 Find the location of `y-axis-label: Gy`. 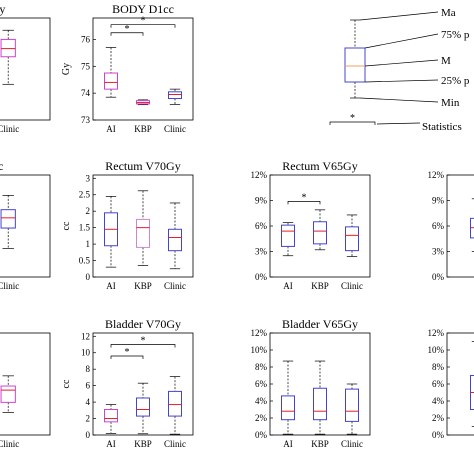

y-axis-label: Gy is located at coordinates (66, 69).